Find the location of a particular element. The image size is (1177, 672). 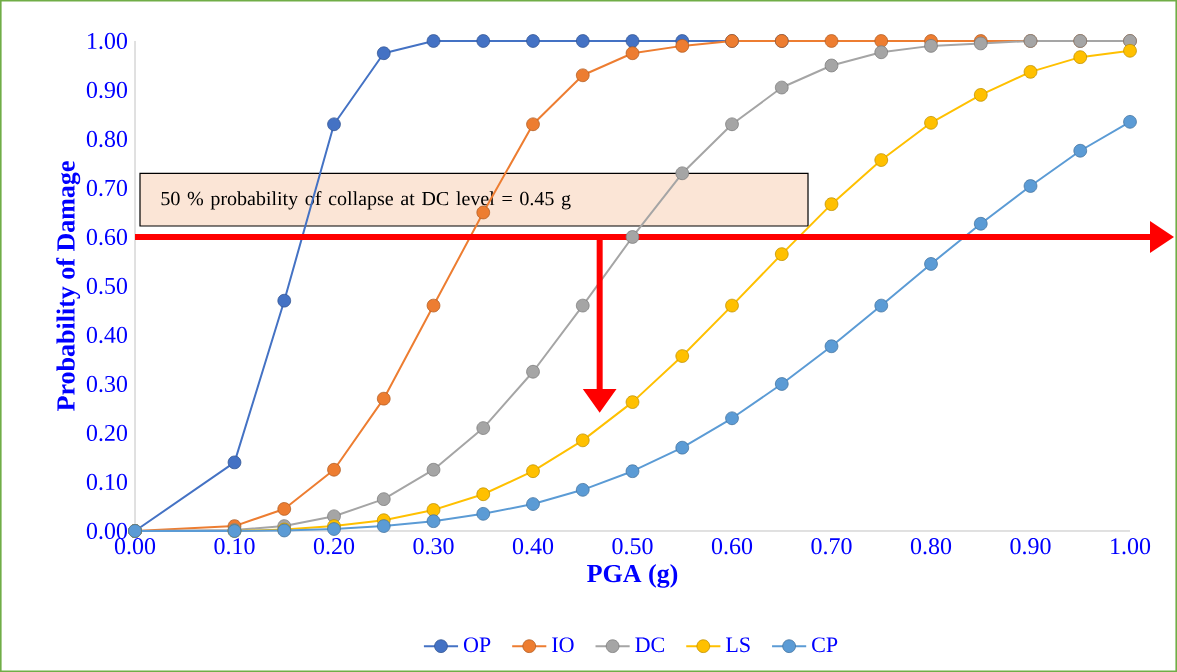

legend-label: LS is located at coordinates (738, 645).